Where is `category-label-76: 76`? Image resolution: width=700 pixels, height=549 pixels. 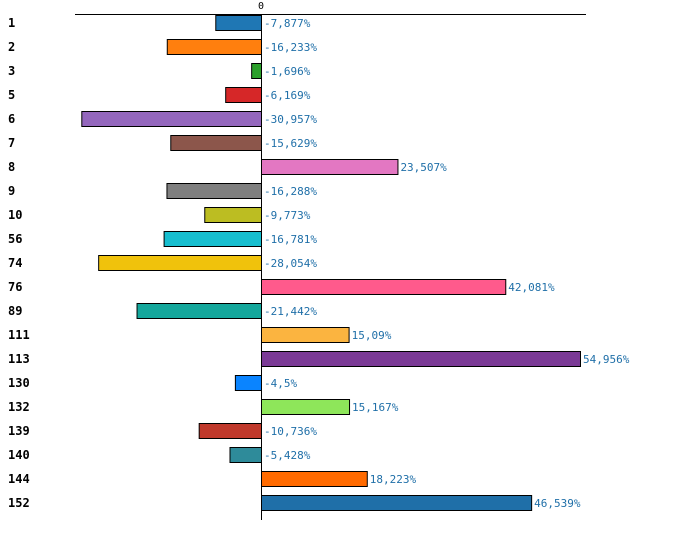
category-label-76: 76 is located at coordinates (15, 287).